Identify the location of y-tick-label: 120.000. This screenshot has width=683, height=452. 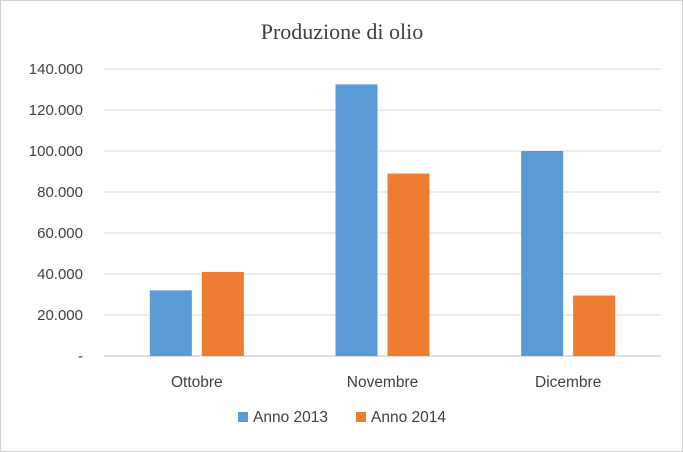
(56, 110).